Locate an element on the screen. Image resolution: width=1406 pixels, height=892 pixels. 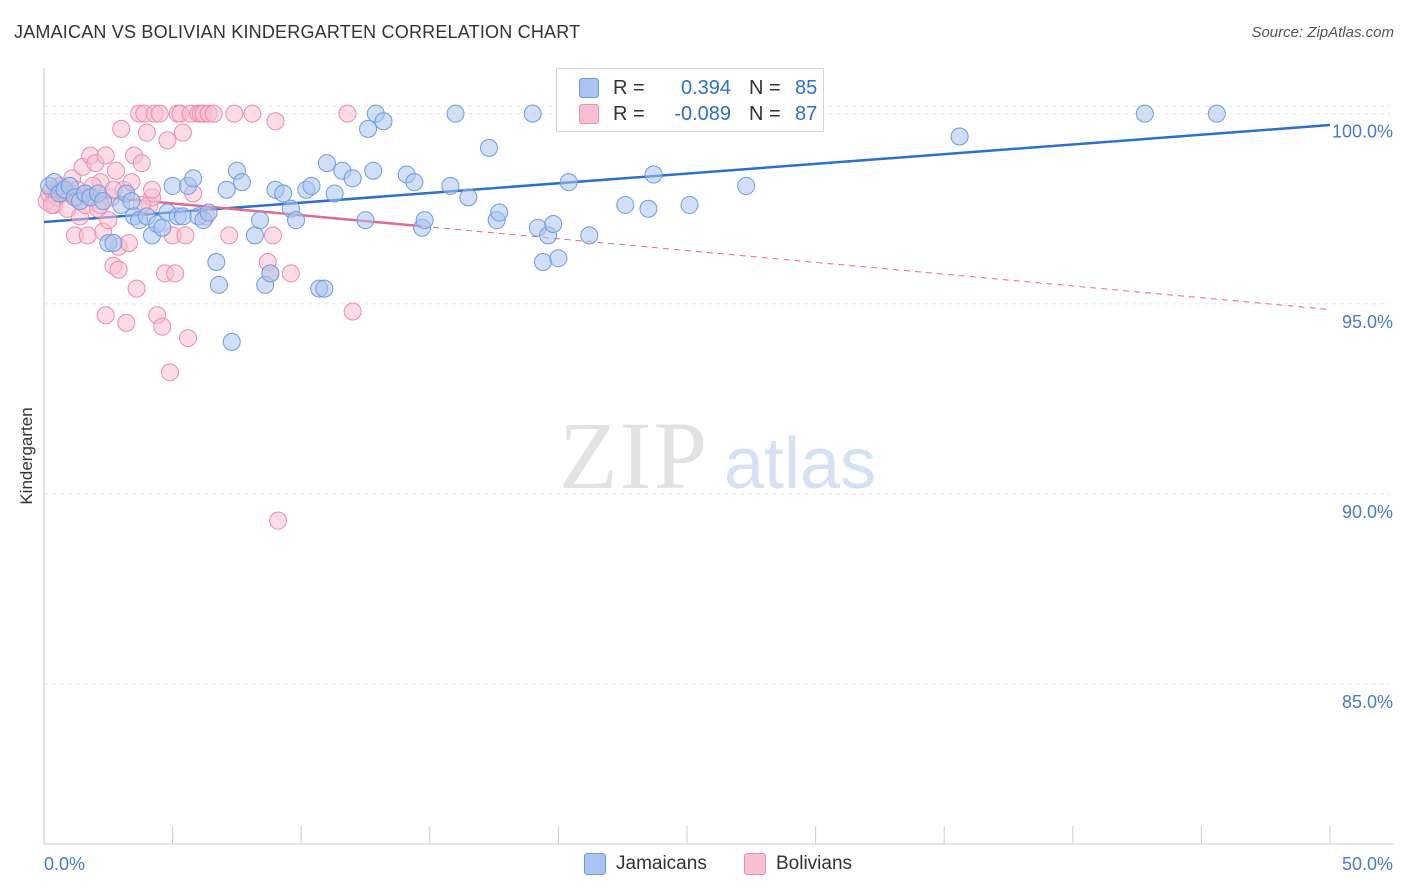
series-bolivians-points is located at coordinates (199, 317).